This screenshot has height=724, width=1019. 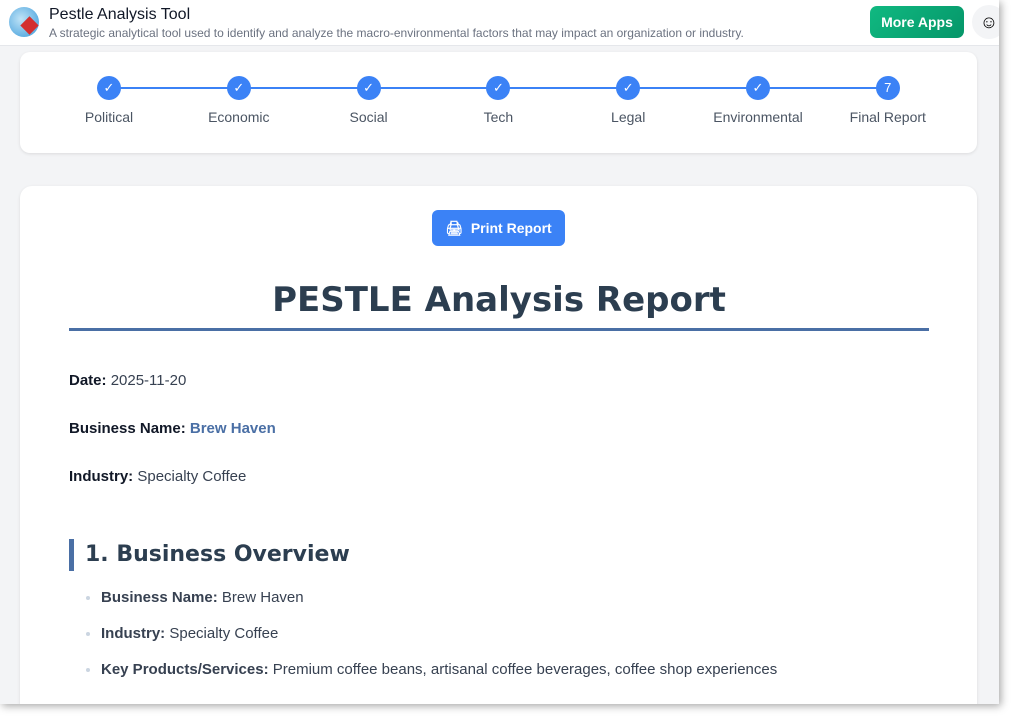 I want to click on section-heading: 1. Business Overview, so click(x=209, y=555).